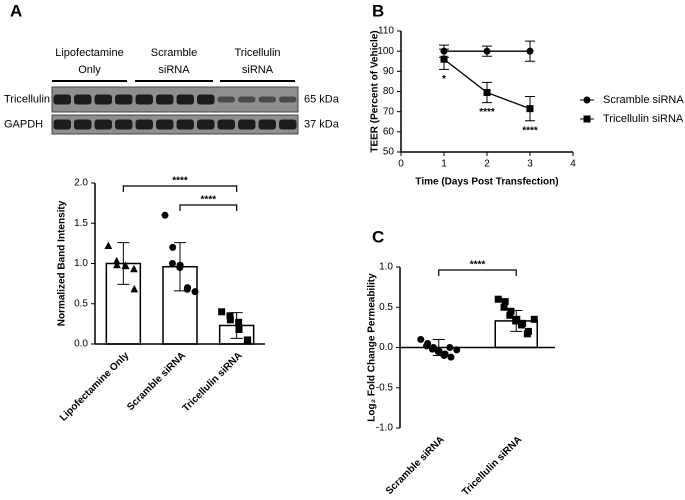  What do you see at coordinates (492, 466) in the screenshot?
I see `x-tick-label: Tricellulin siRNA` at bounding box center [492, 466].